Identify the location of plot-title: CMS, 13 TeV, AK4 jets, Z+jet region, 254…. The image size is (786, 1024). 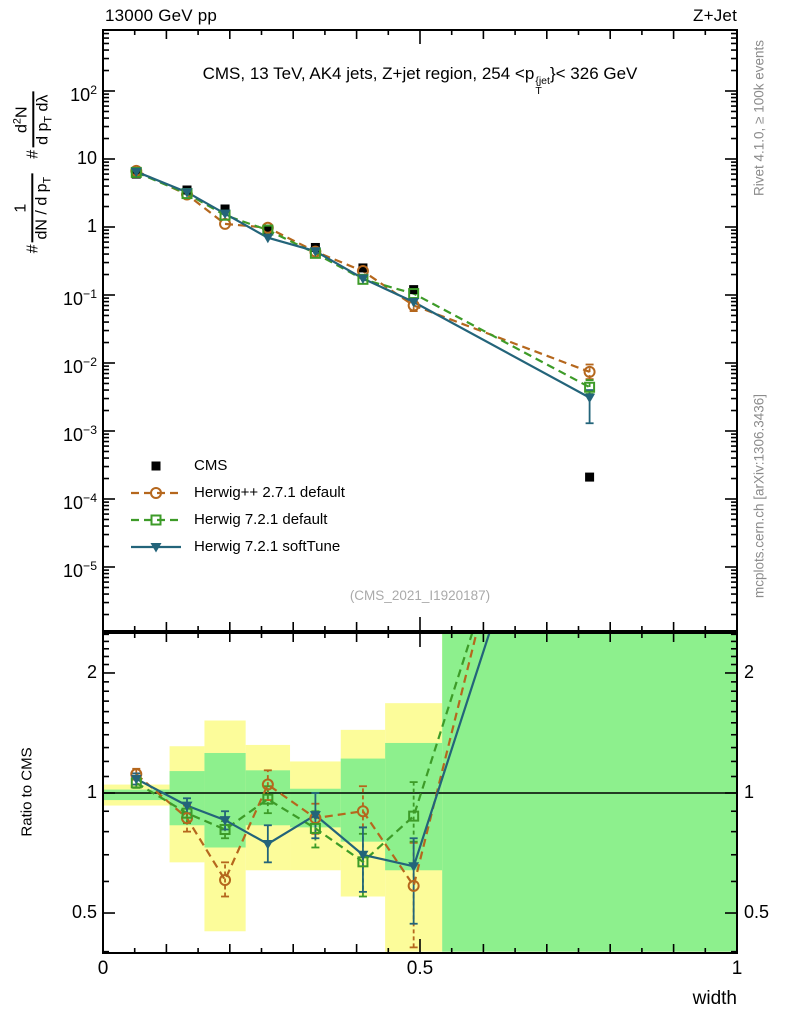
(420, 80).